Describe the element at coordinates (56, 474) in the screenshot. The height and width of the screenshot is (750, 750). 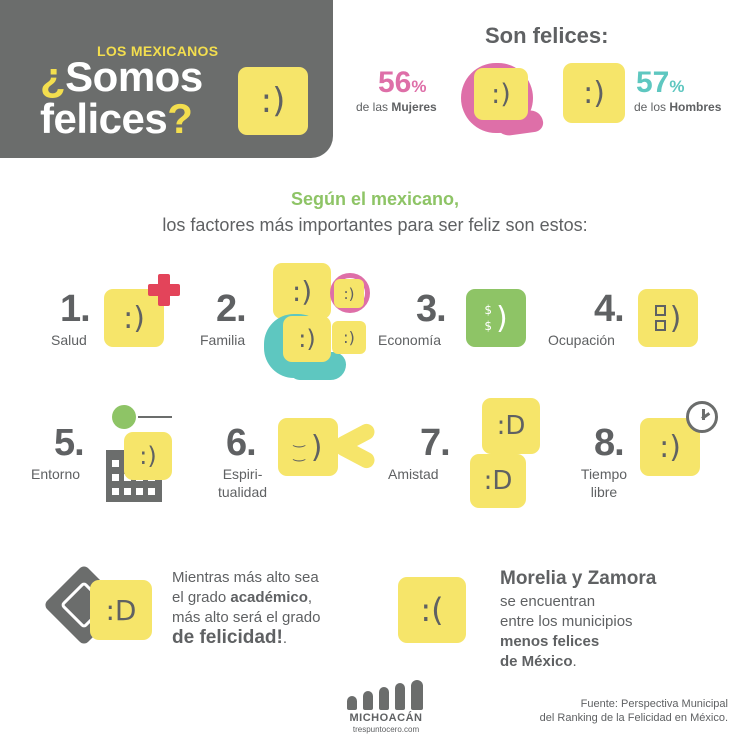
I see `factor-5-label: Entorno` at that location.